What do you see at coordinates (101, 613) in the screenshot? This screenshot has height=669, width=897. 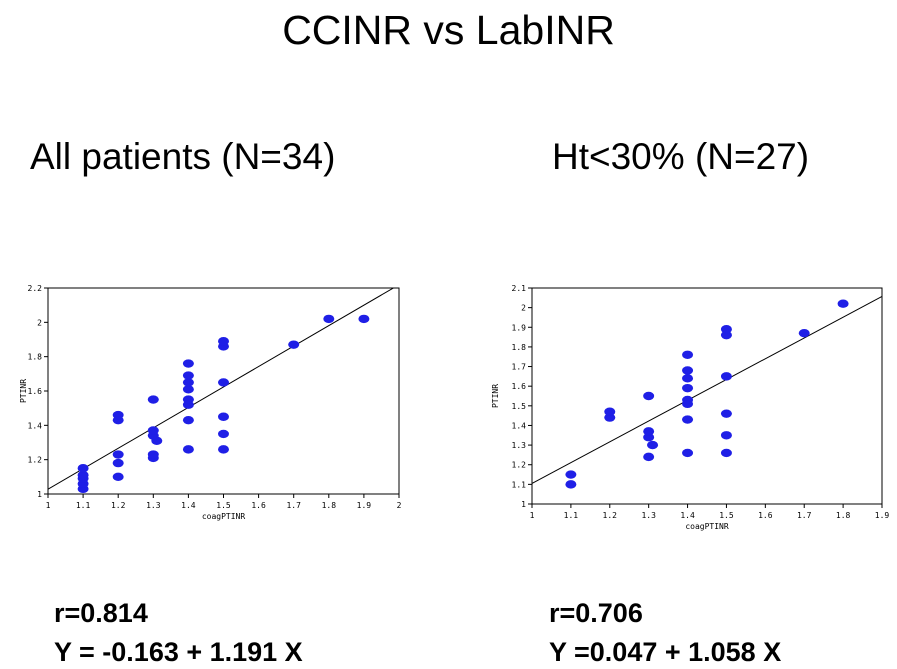 I see `correlation-all-patients: r=0.814` at bounding box center [101, 613].